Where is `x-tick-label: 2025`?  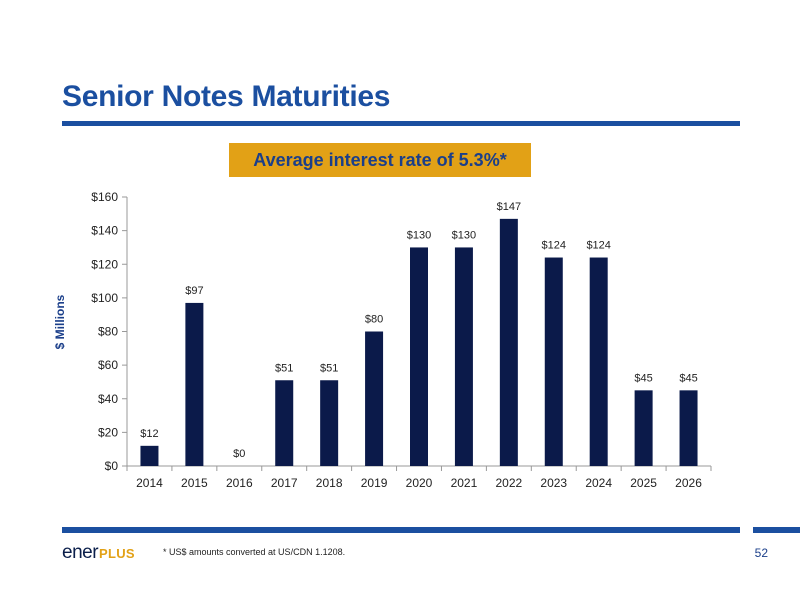 x-tick-label: 2025 is located at coordinates (643, 483).